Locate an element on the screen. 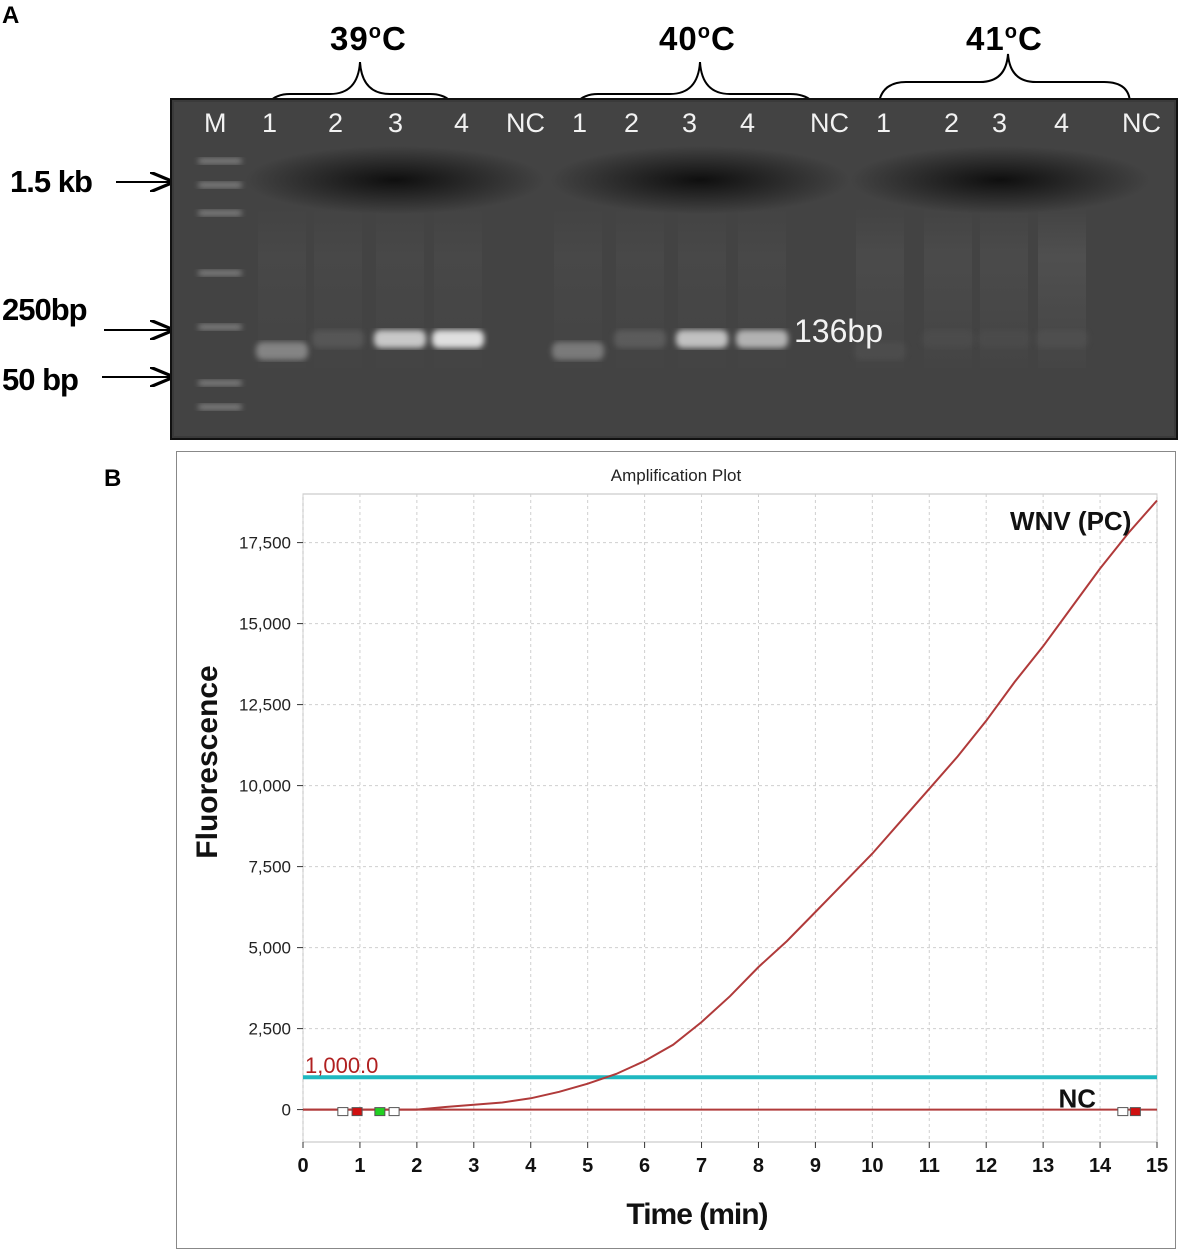 The image size is (1182, 1253). y-tick-label: 7,500 is located at coordinates (269, 867).